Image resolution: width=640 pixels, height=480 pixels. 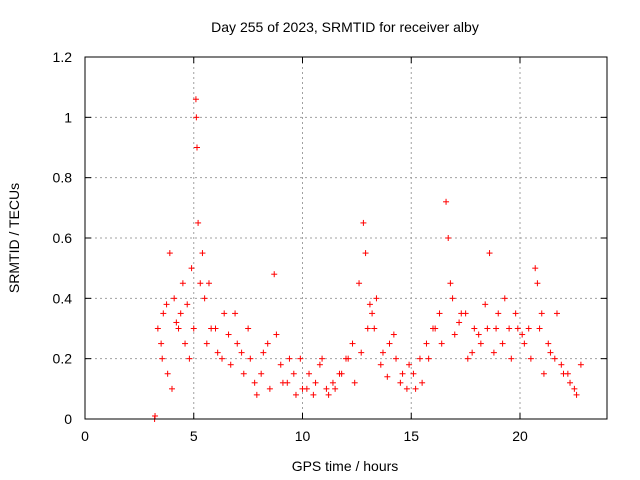 What do you see at coordinates (303, 436) in the screenshot?
I see `x-tick-label: 10` at bounding box center [303, 436].